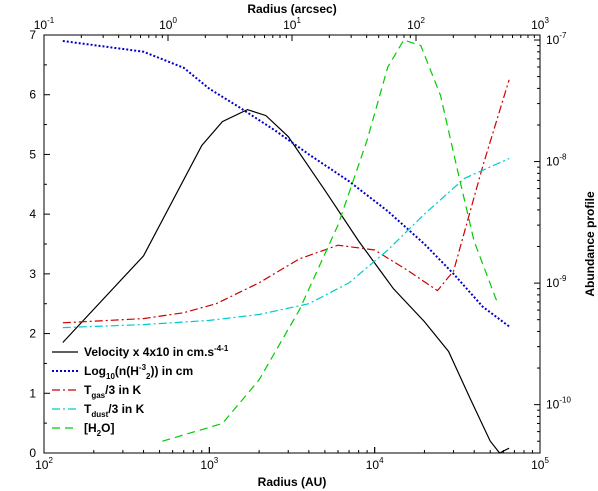 The height and width of the screenshot is (491, 598). I want to click on x-bottom-tick-label: 10⁵, so click(540, 464).